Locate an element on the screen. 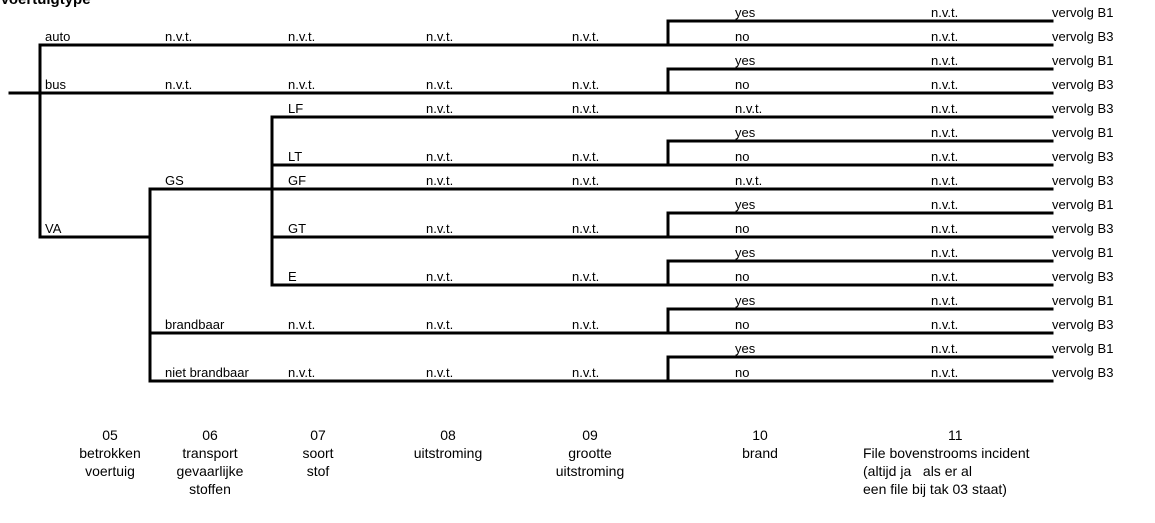 The width and height of the screenshot is (1155, 523). footer-label: transport is located at coordinates (210, 453).